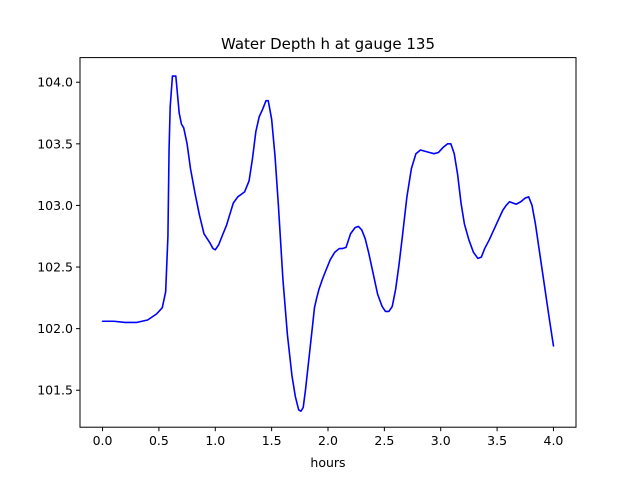 Image resolution: width=640 pixels, height=480 pixels. Describe the element at coordinates (384, 440) in the screenshot. I see `x-tick-label: 2.5` at that location.